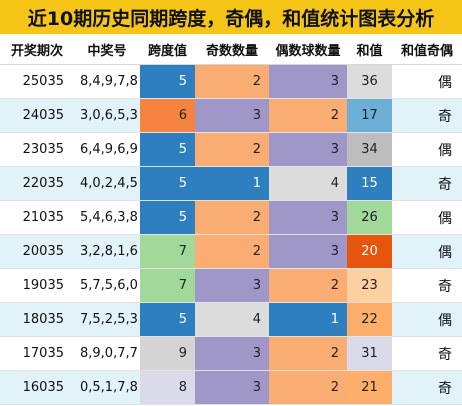  Describe the element at coordinates (369, 319) in the screenshot. I see `sum-cell: 22` at that location.